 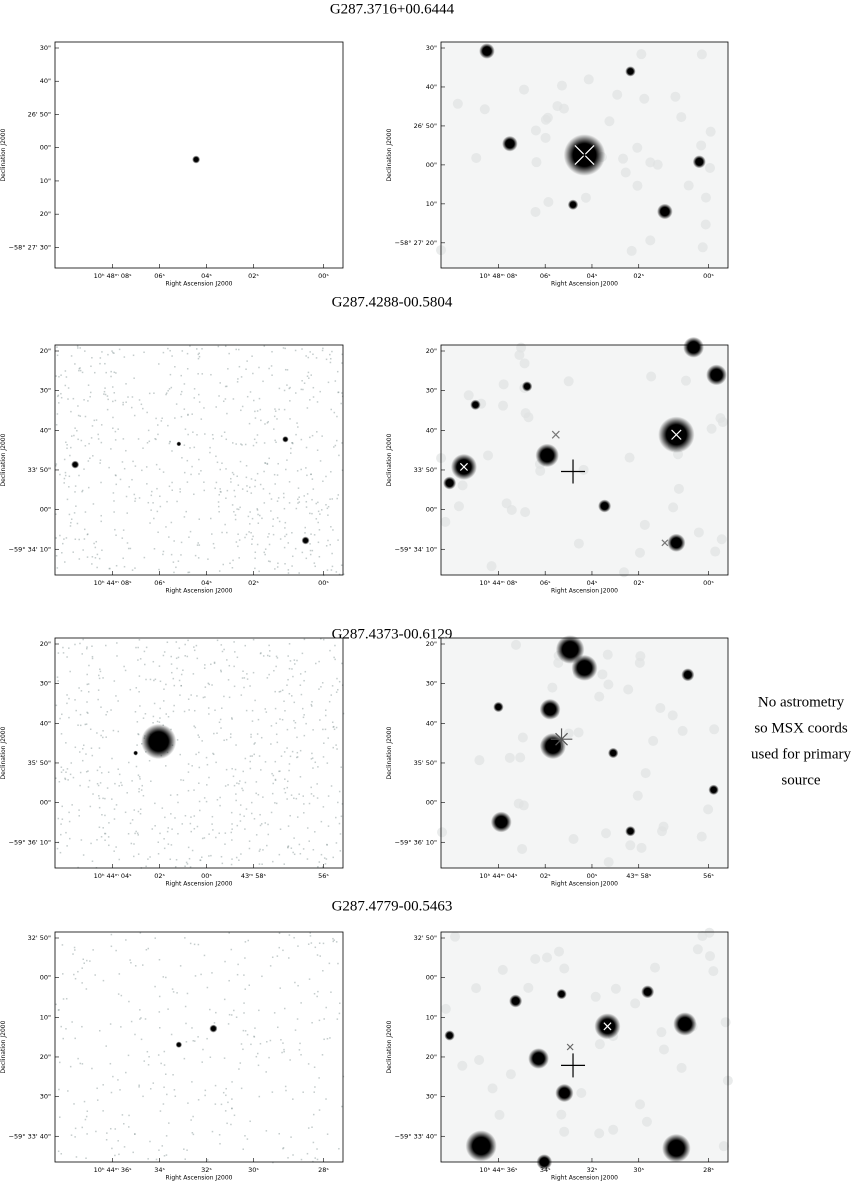 I want to click on y-tick-label: 30", so click(x=45, y=391).